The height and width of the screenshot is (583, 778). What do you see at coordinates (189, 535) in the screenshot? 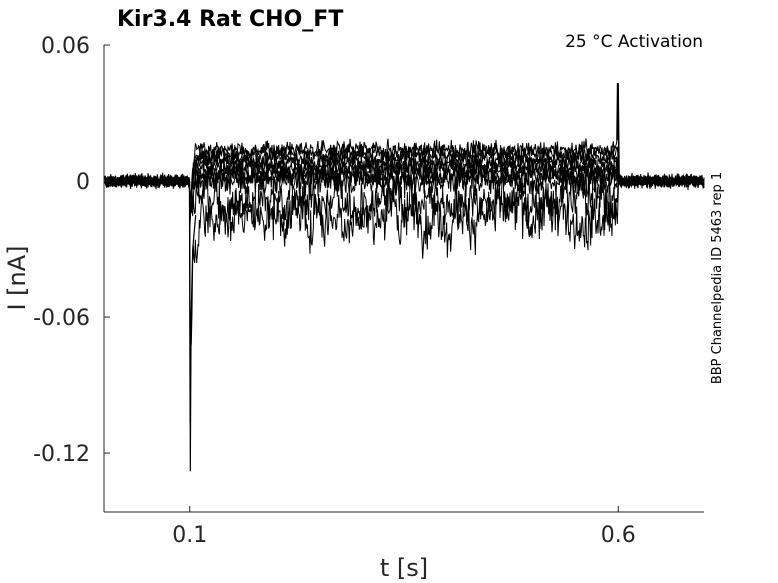
I see `x-tick-label: 0.1` at bounding box center [189, 535].